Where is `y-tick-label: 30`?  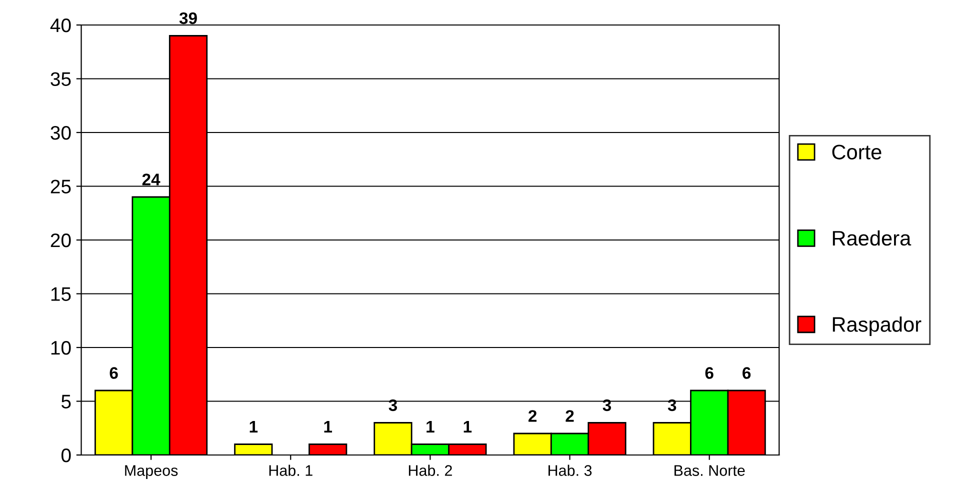 y-tick-label: 30 is located at coordinates (60, 133).